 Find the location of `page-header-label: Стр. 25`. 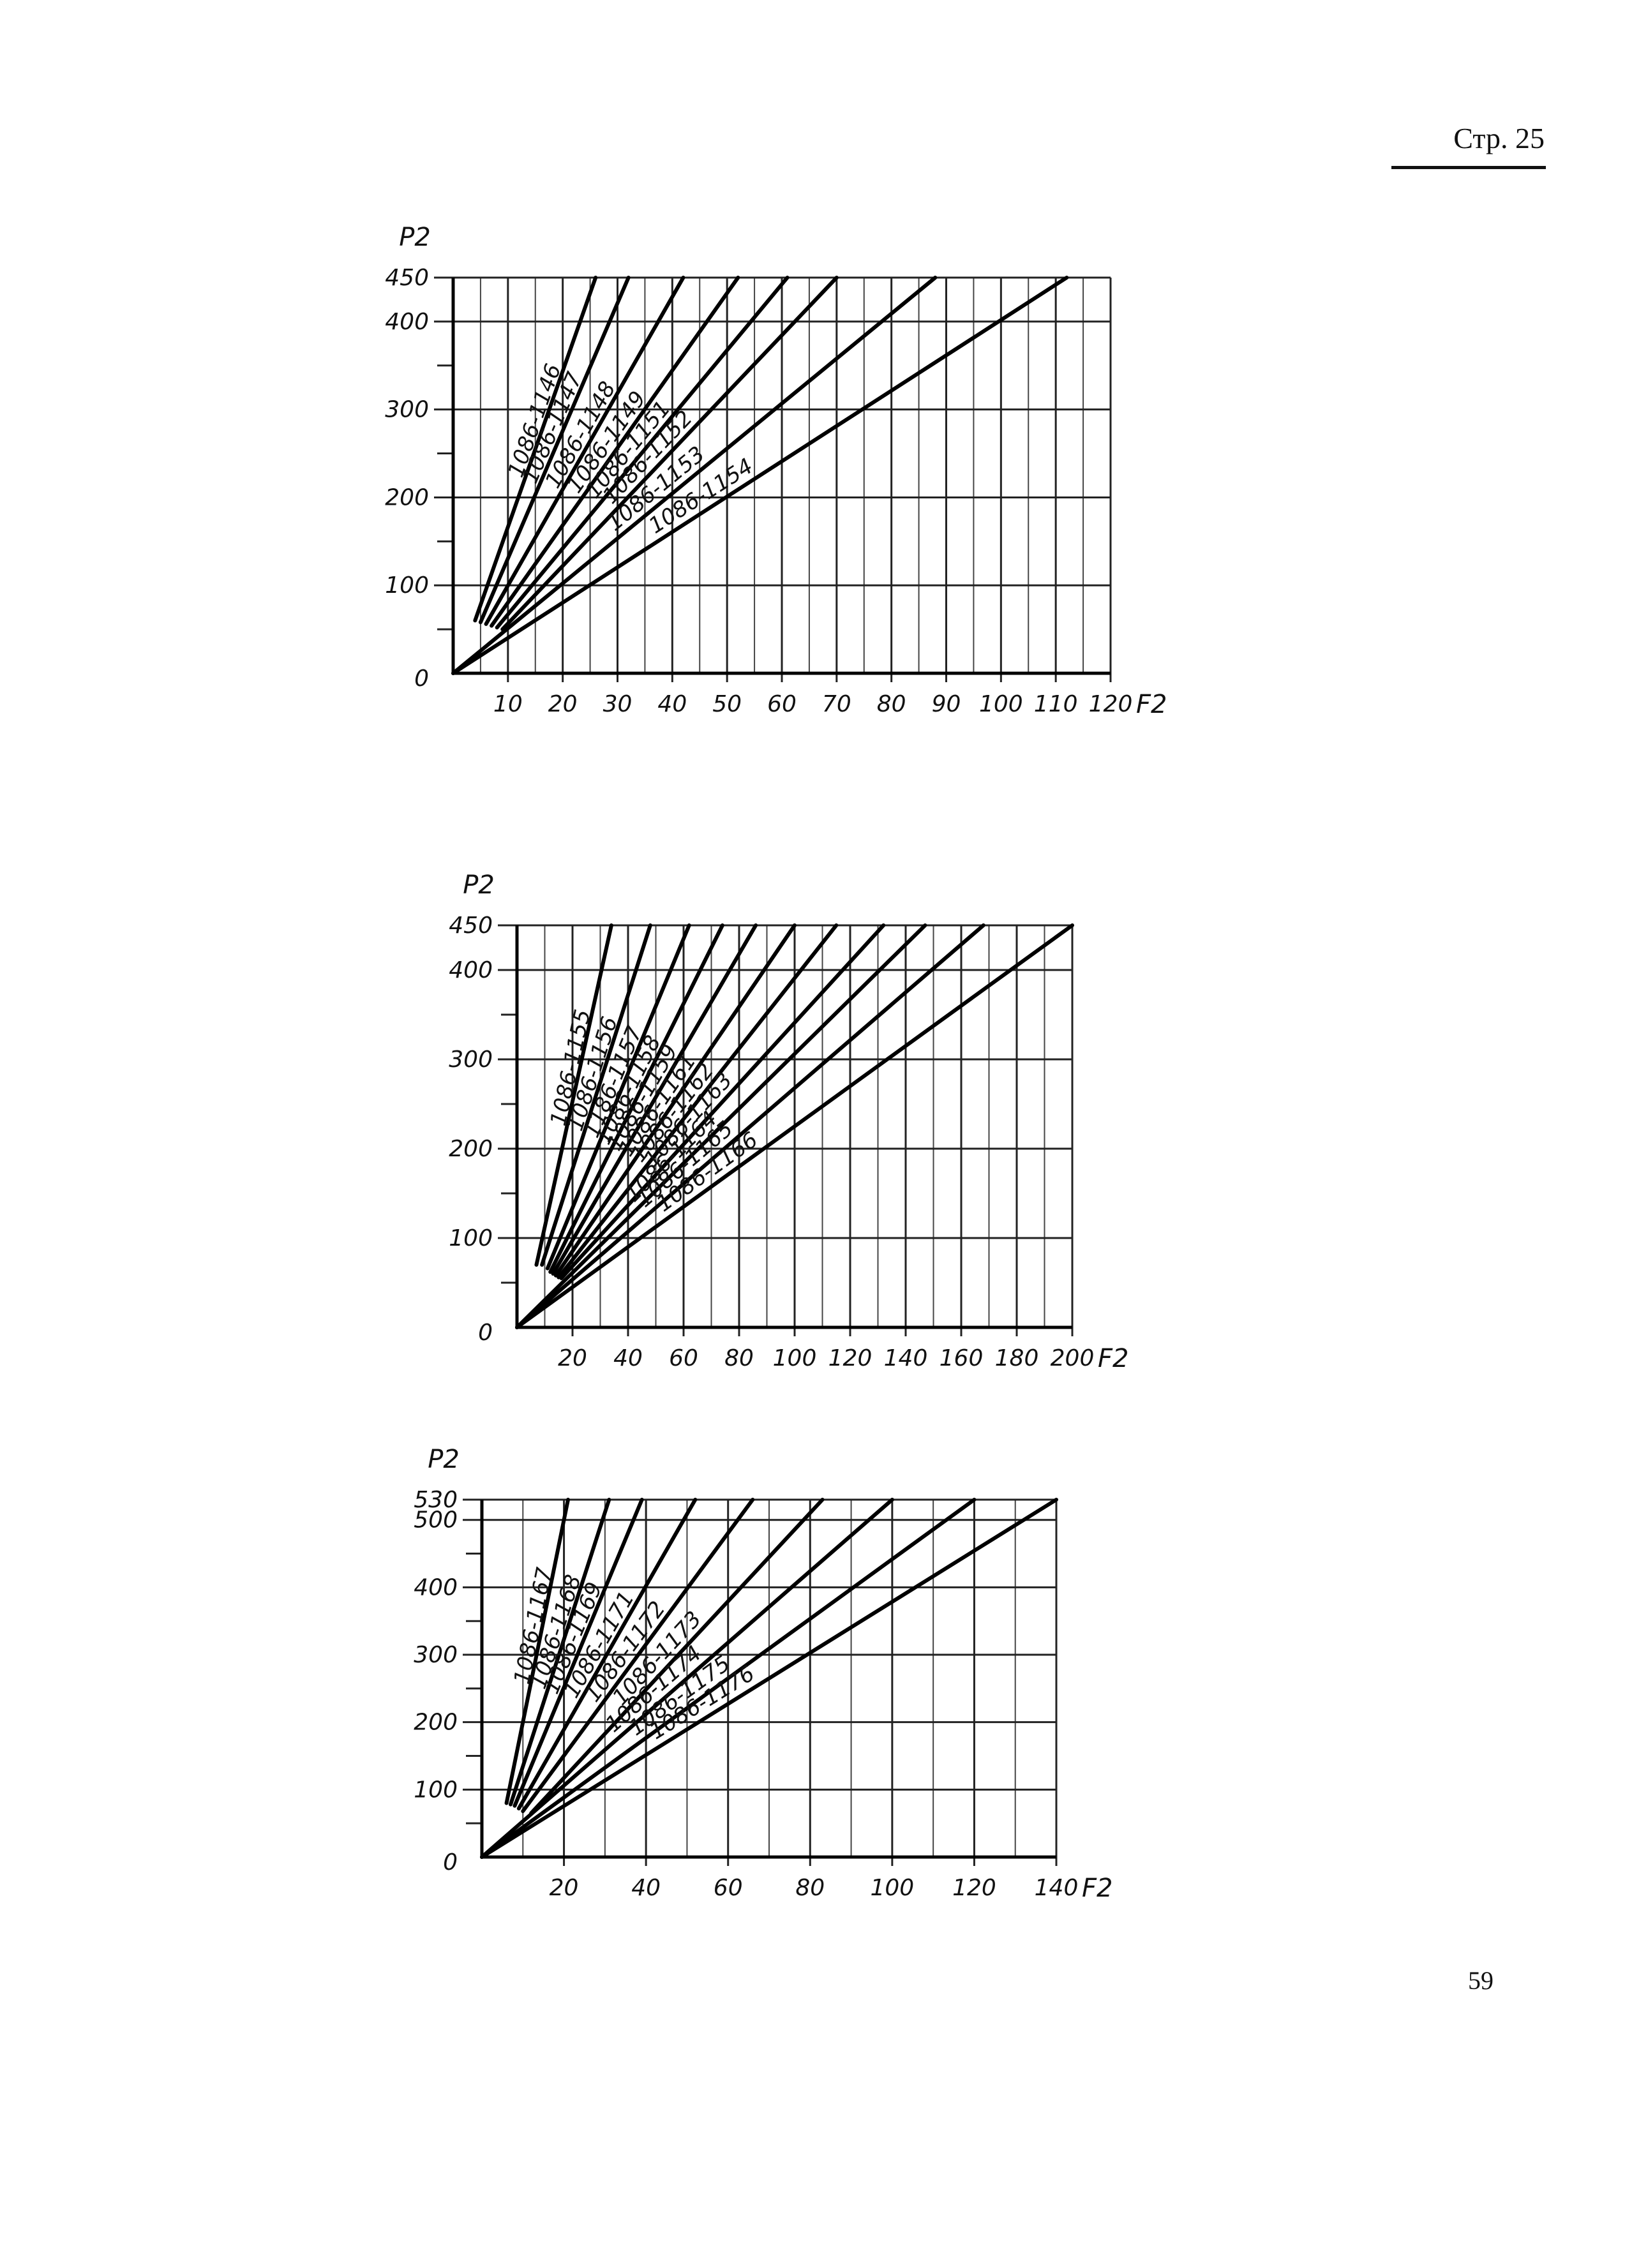

page-header-label: Стр. 25 is located at coordinates (1499, 138).